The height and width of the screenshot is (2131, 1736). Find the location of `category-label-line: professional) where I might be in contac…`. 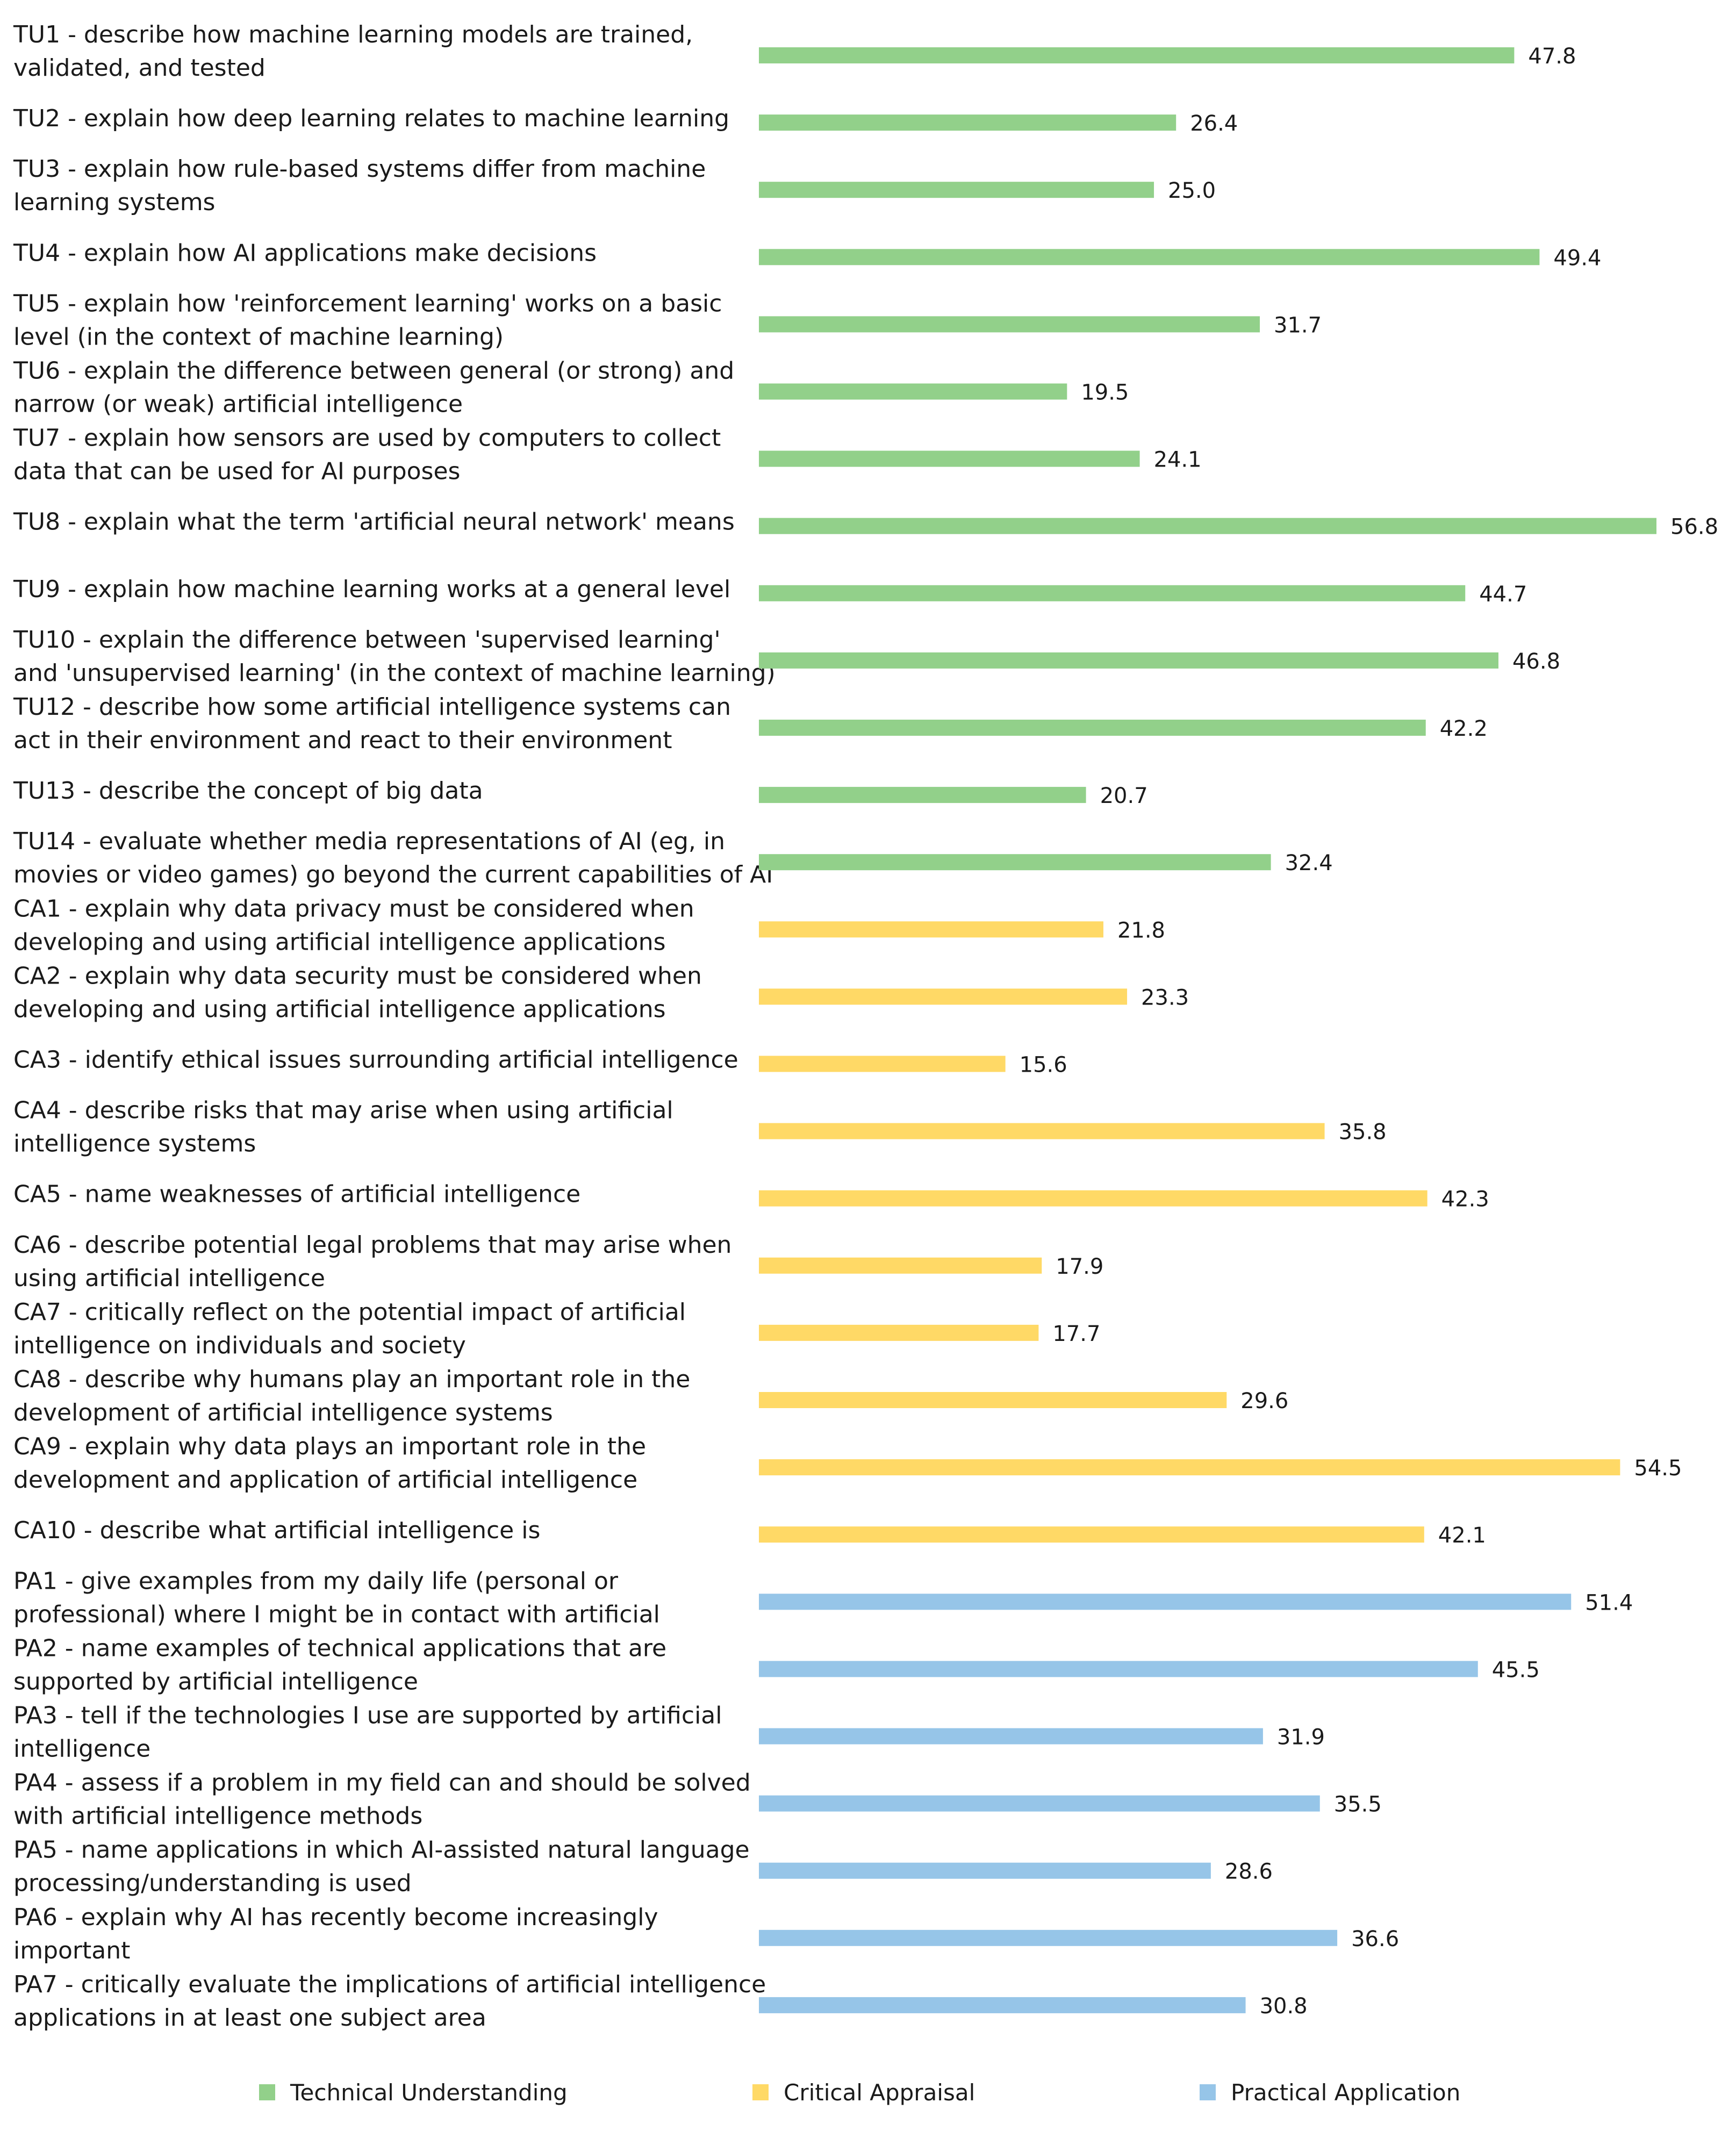

category-label-line: professional) where I might be in contac… is located at coordinates (336, 1614).